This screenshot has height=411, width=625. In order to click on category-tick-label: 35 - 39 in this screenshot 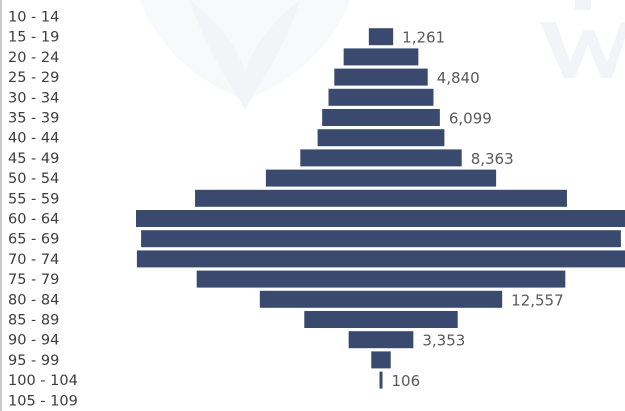, I will do `click(33, 119)`.